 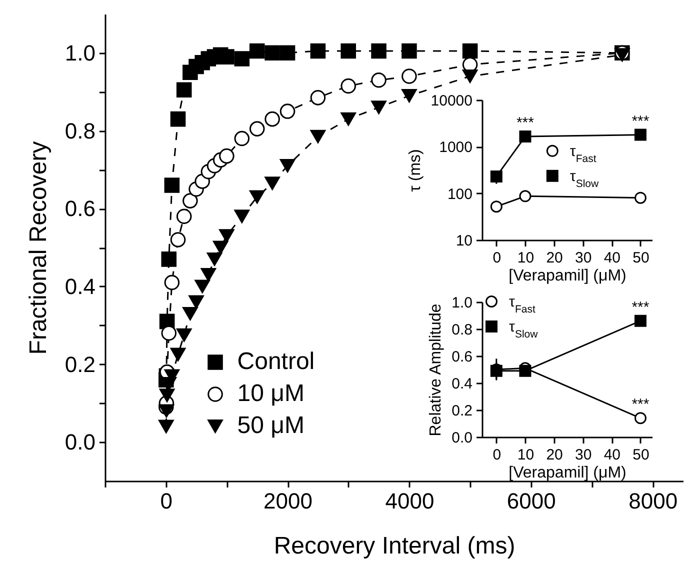 I want to click on x-tick-label: 6000, so click(x=531, y=501).